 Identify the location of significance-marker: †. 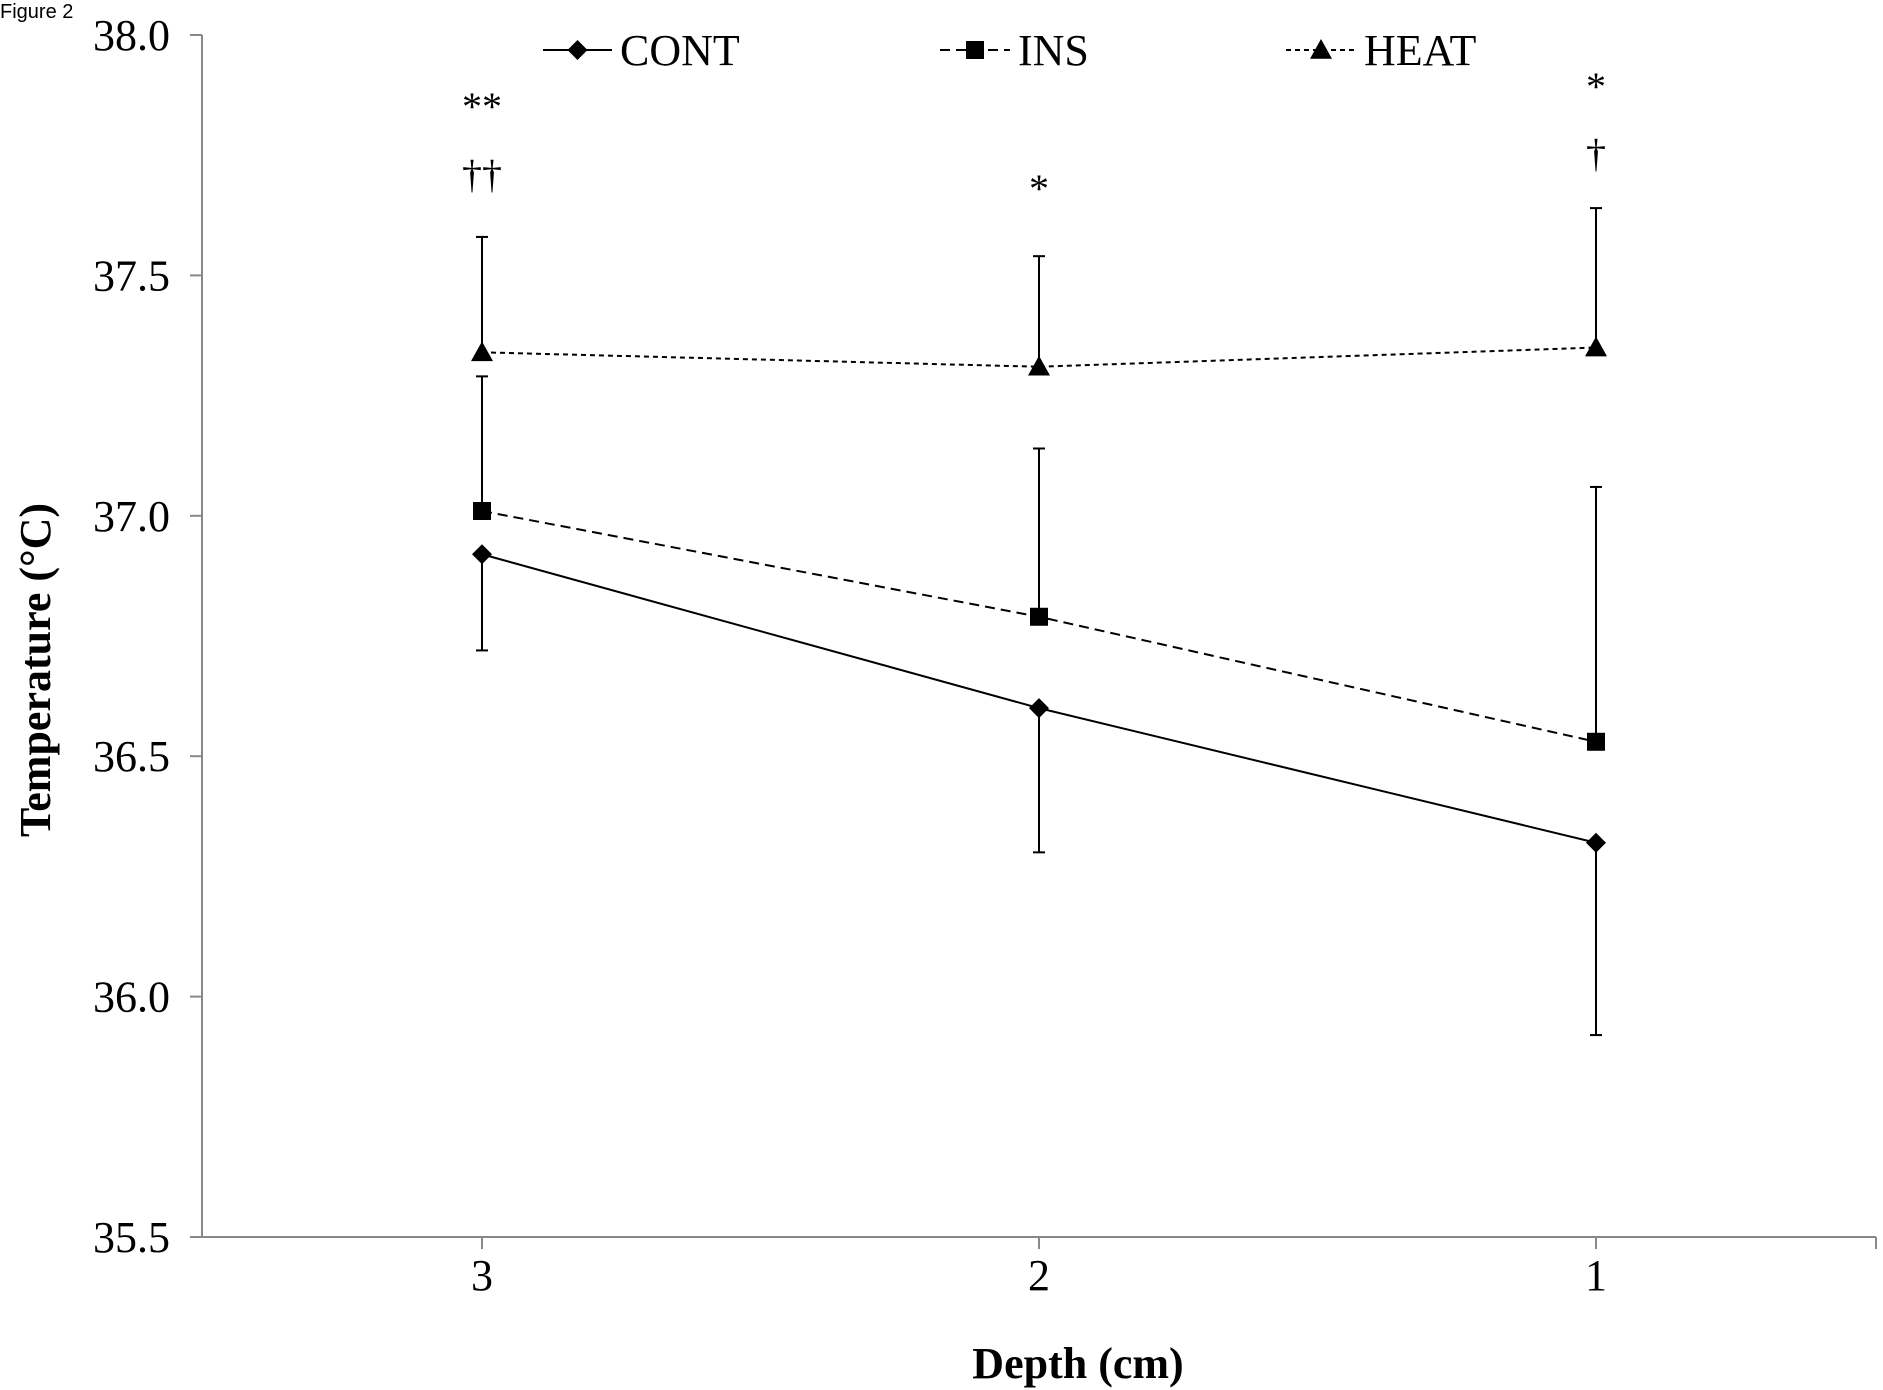
(1596, 153).